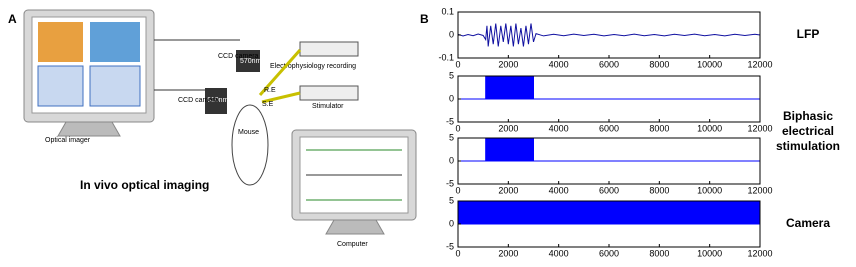 This screenshot has width=856, height=267. What do you see at coordinates (808, 116) in the screenshot?
I see `signal-label: Biphasic` at bounding box center [808, 116].